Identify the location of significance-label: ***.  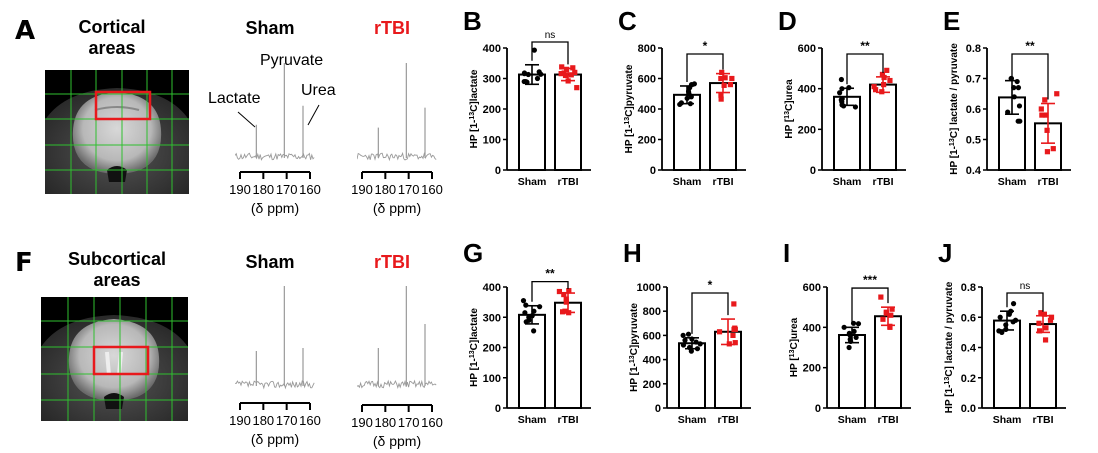
(870, 280).